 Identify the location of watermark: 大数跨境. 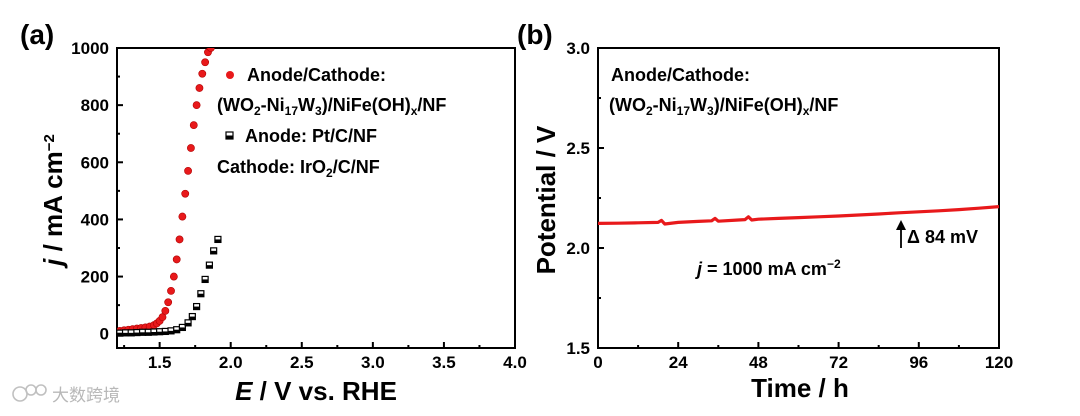
(66, 395).